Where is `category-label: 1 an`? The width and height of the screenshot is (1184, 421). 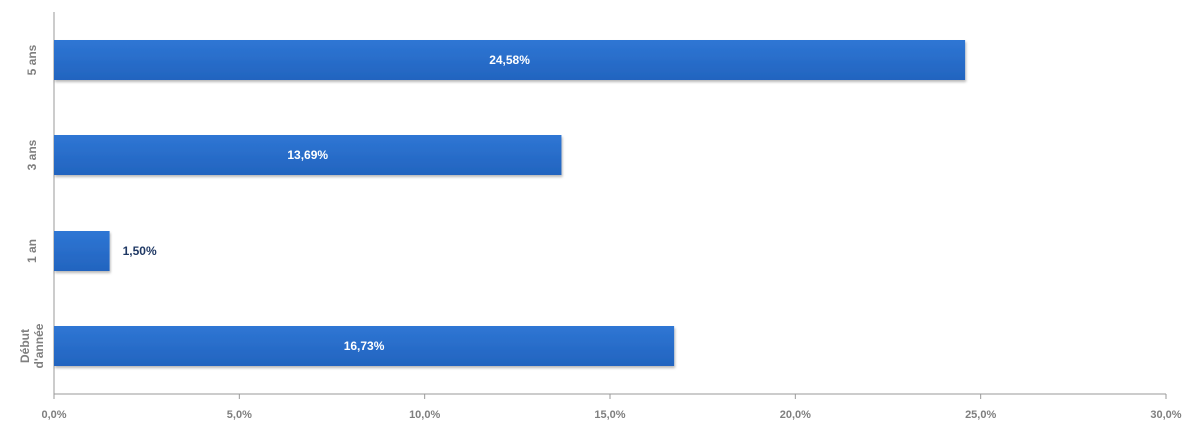 category-label: 1 an is located at coordinates (32, 251).